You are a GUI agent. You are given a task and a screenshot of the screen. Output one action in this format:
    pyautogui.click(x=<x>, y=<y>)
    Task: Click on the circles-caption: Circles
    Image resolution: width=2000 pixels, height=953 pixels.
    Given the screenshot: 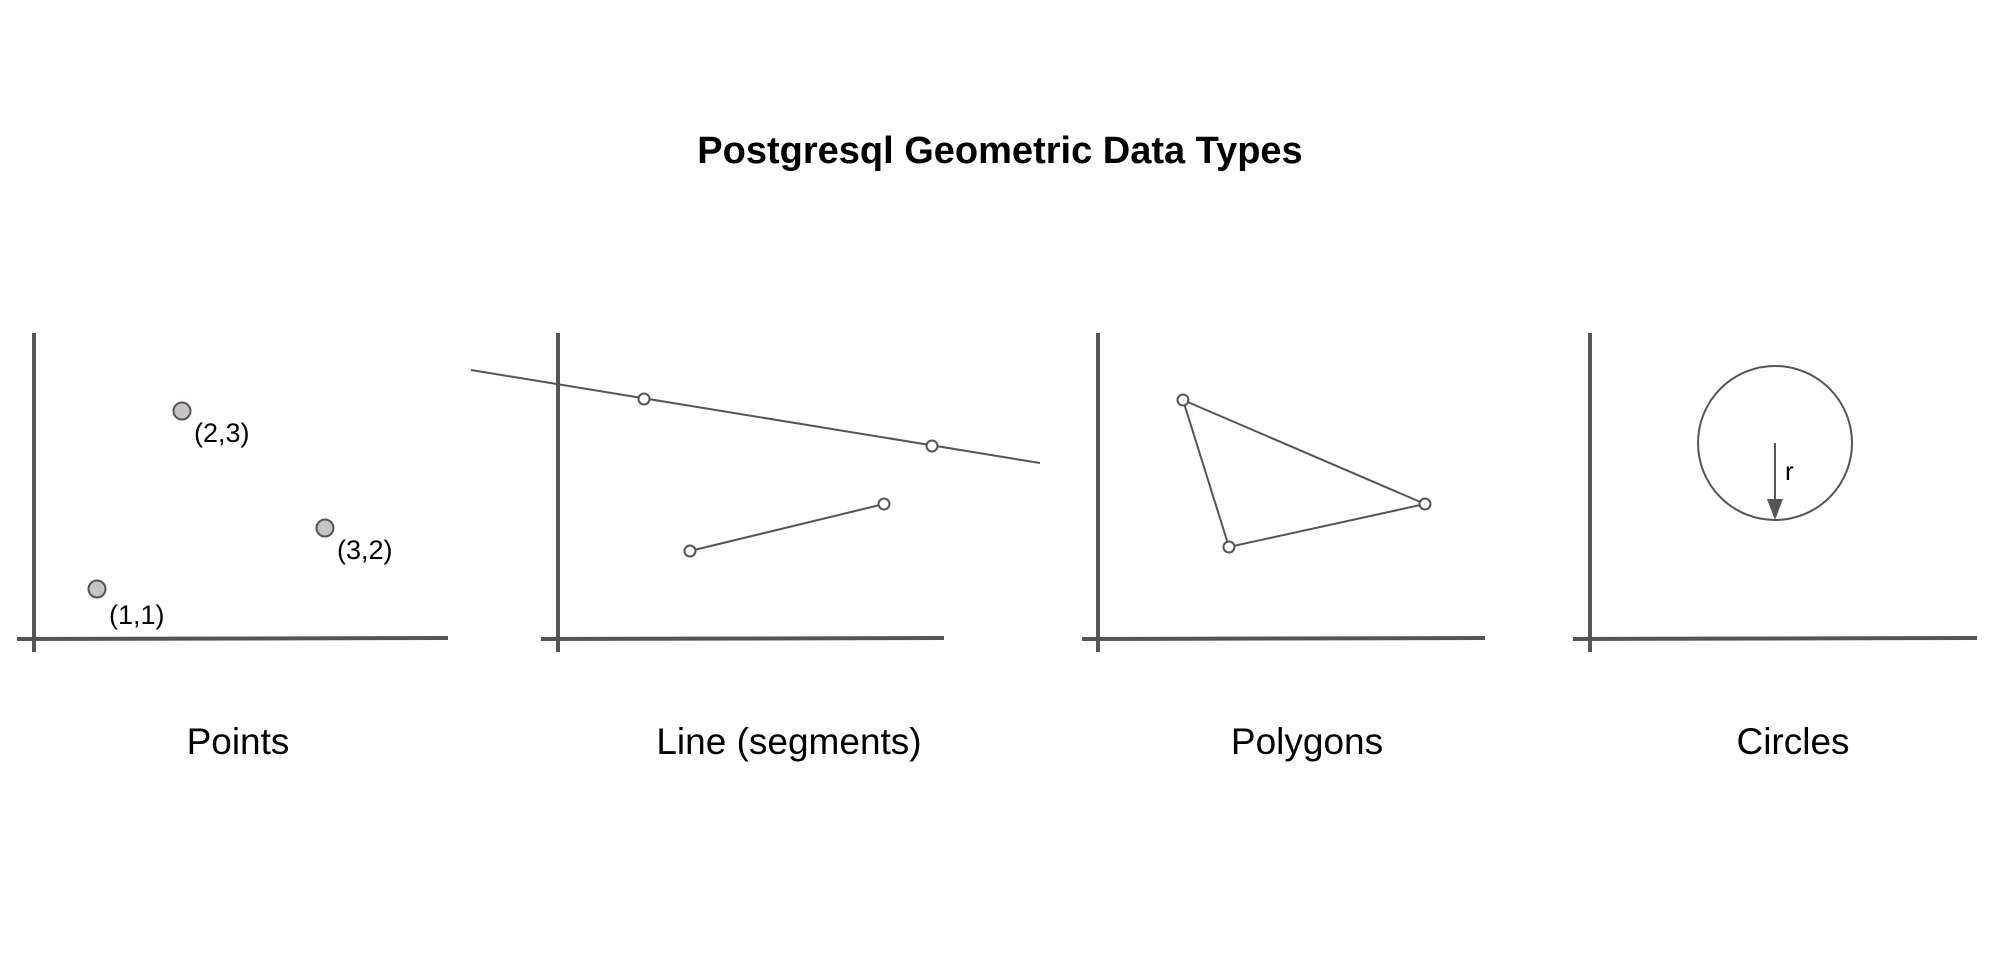 What is the action you would take?
    pyautogui.click(x=1793, y=741)
    